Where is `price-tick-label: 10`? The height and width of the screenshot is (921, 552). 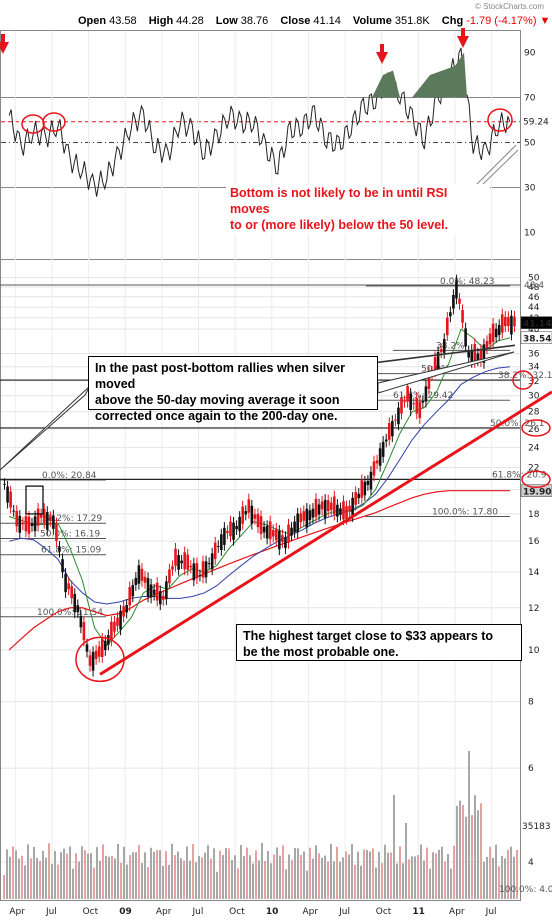 price-tick-label: 10 is located at coordinates (534, 651).